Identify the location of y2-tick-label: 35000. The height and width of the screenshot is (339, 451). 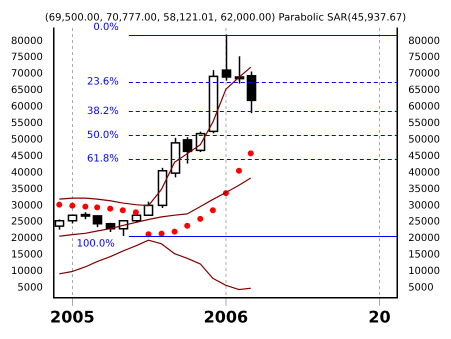
(424, 189).